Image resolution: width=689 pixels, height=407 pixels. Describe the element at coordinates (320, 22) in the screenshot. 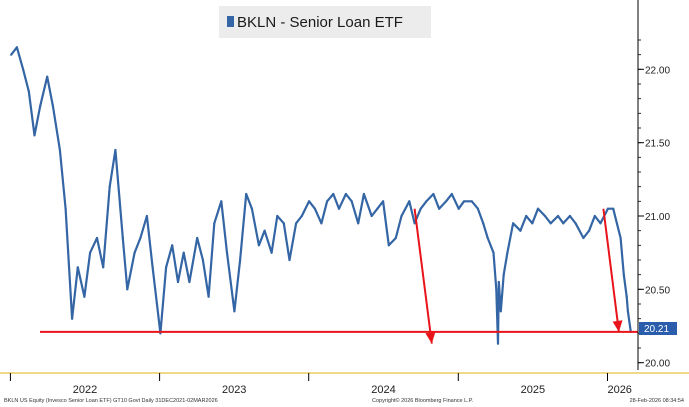

I see `legend-label: BKLN - Senior Loan ETF` at that location.